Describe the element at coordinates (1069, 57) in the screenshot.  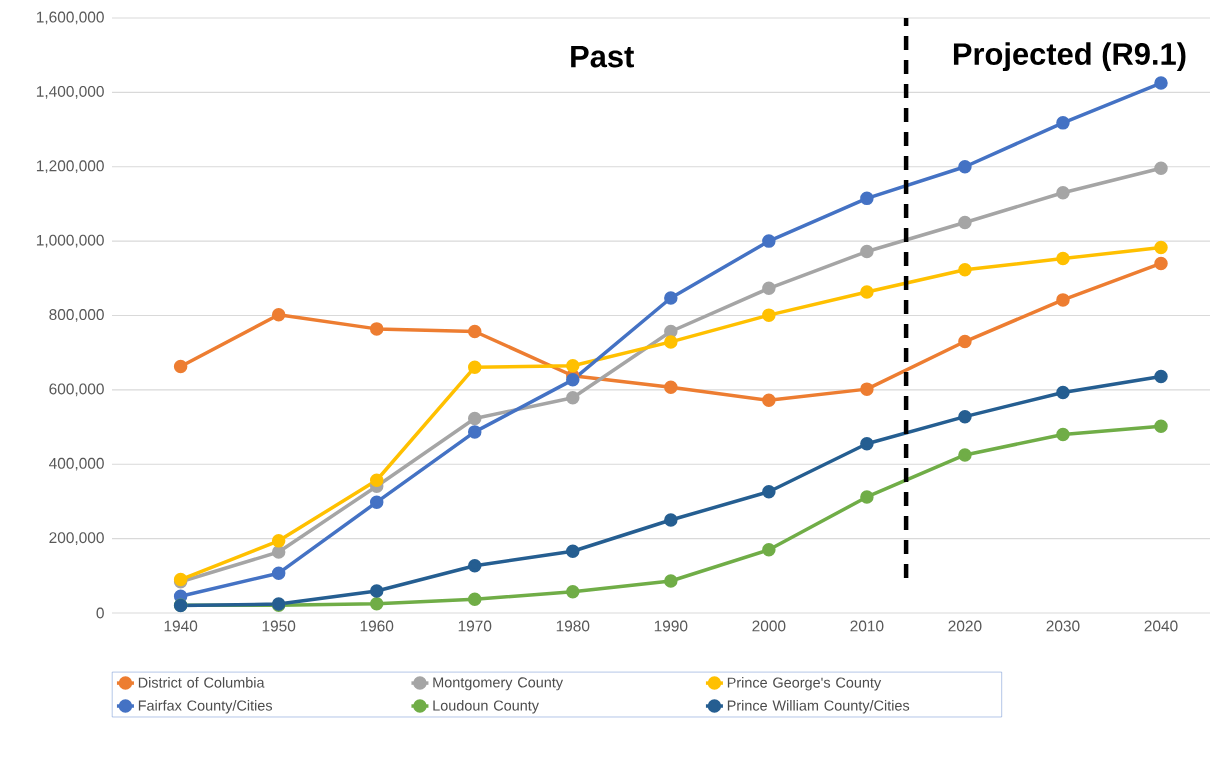
I see `annotation: Projected (R9.1)` at that location.